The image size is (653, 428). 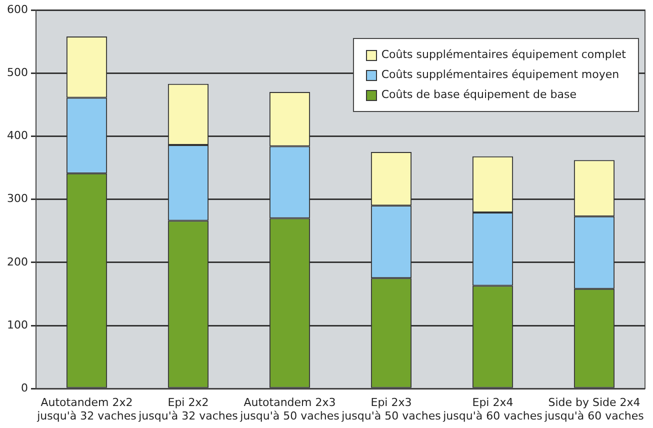 What do you see at coordinates (188, 409) in the screenshot?
I see `x-tick-label: Epi 2x2 jusqu'à 32 vaches` at bounding box center [188, 409].